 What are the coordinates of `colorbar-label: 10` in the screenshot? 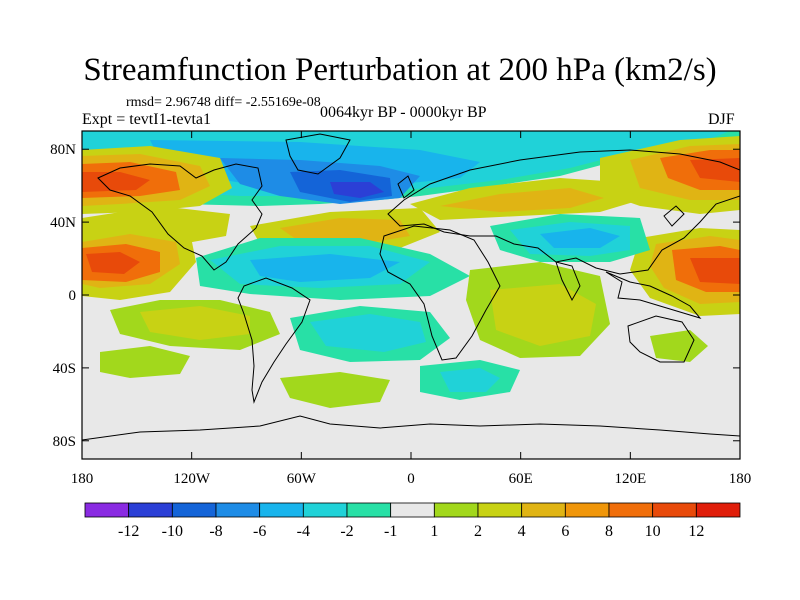 It's located at (653, 531).